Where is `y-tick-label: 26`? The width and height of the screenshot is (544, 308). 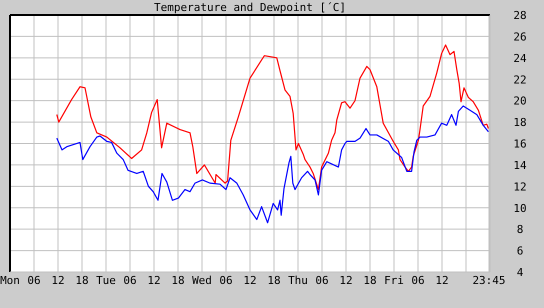
y-tick-label: 26 is located at coordinates (520, 37).